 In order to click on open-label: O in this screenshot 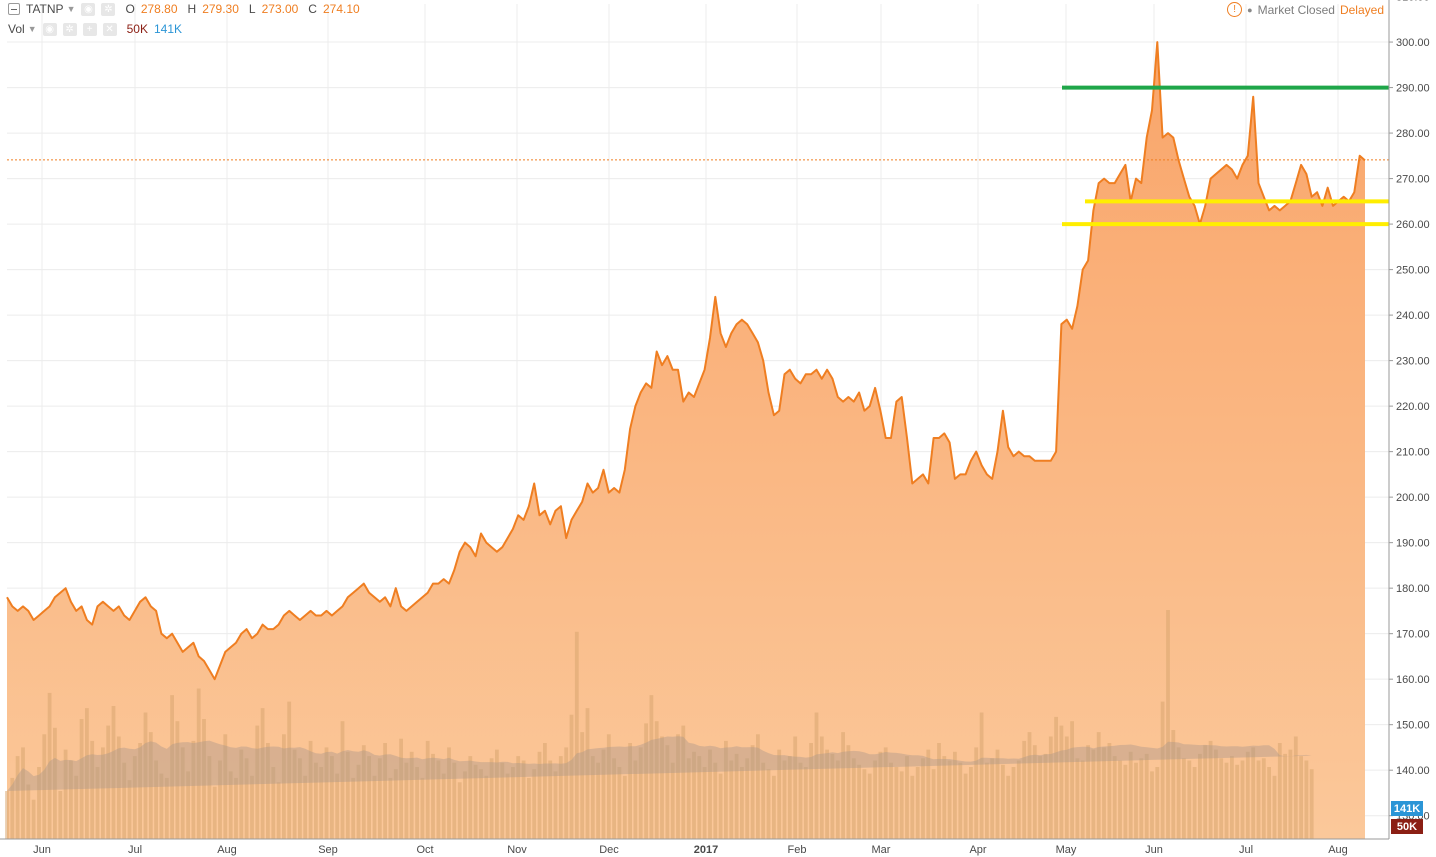, I will do `click(130, 9)`.